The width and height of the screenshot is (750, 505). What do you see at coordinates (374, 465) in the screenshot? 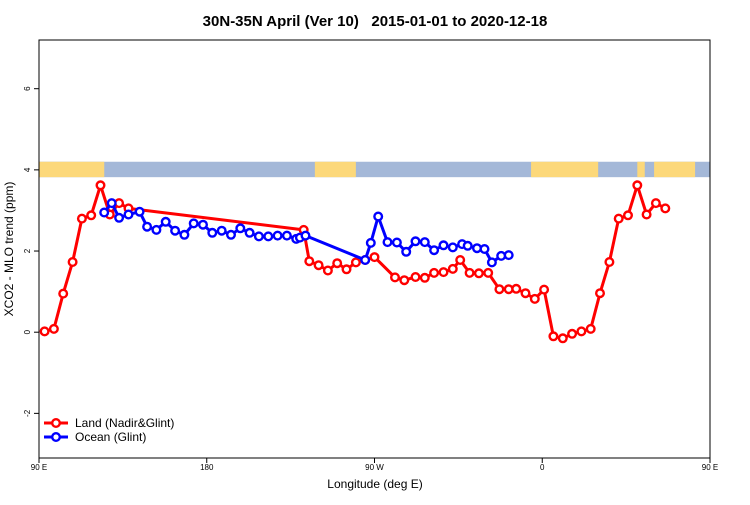
I see `x-axis: 90 E 180 90 W 0 90 E` at bounding box center [374, 465].